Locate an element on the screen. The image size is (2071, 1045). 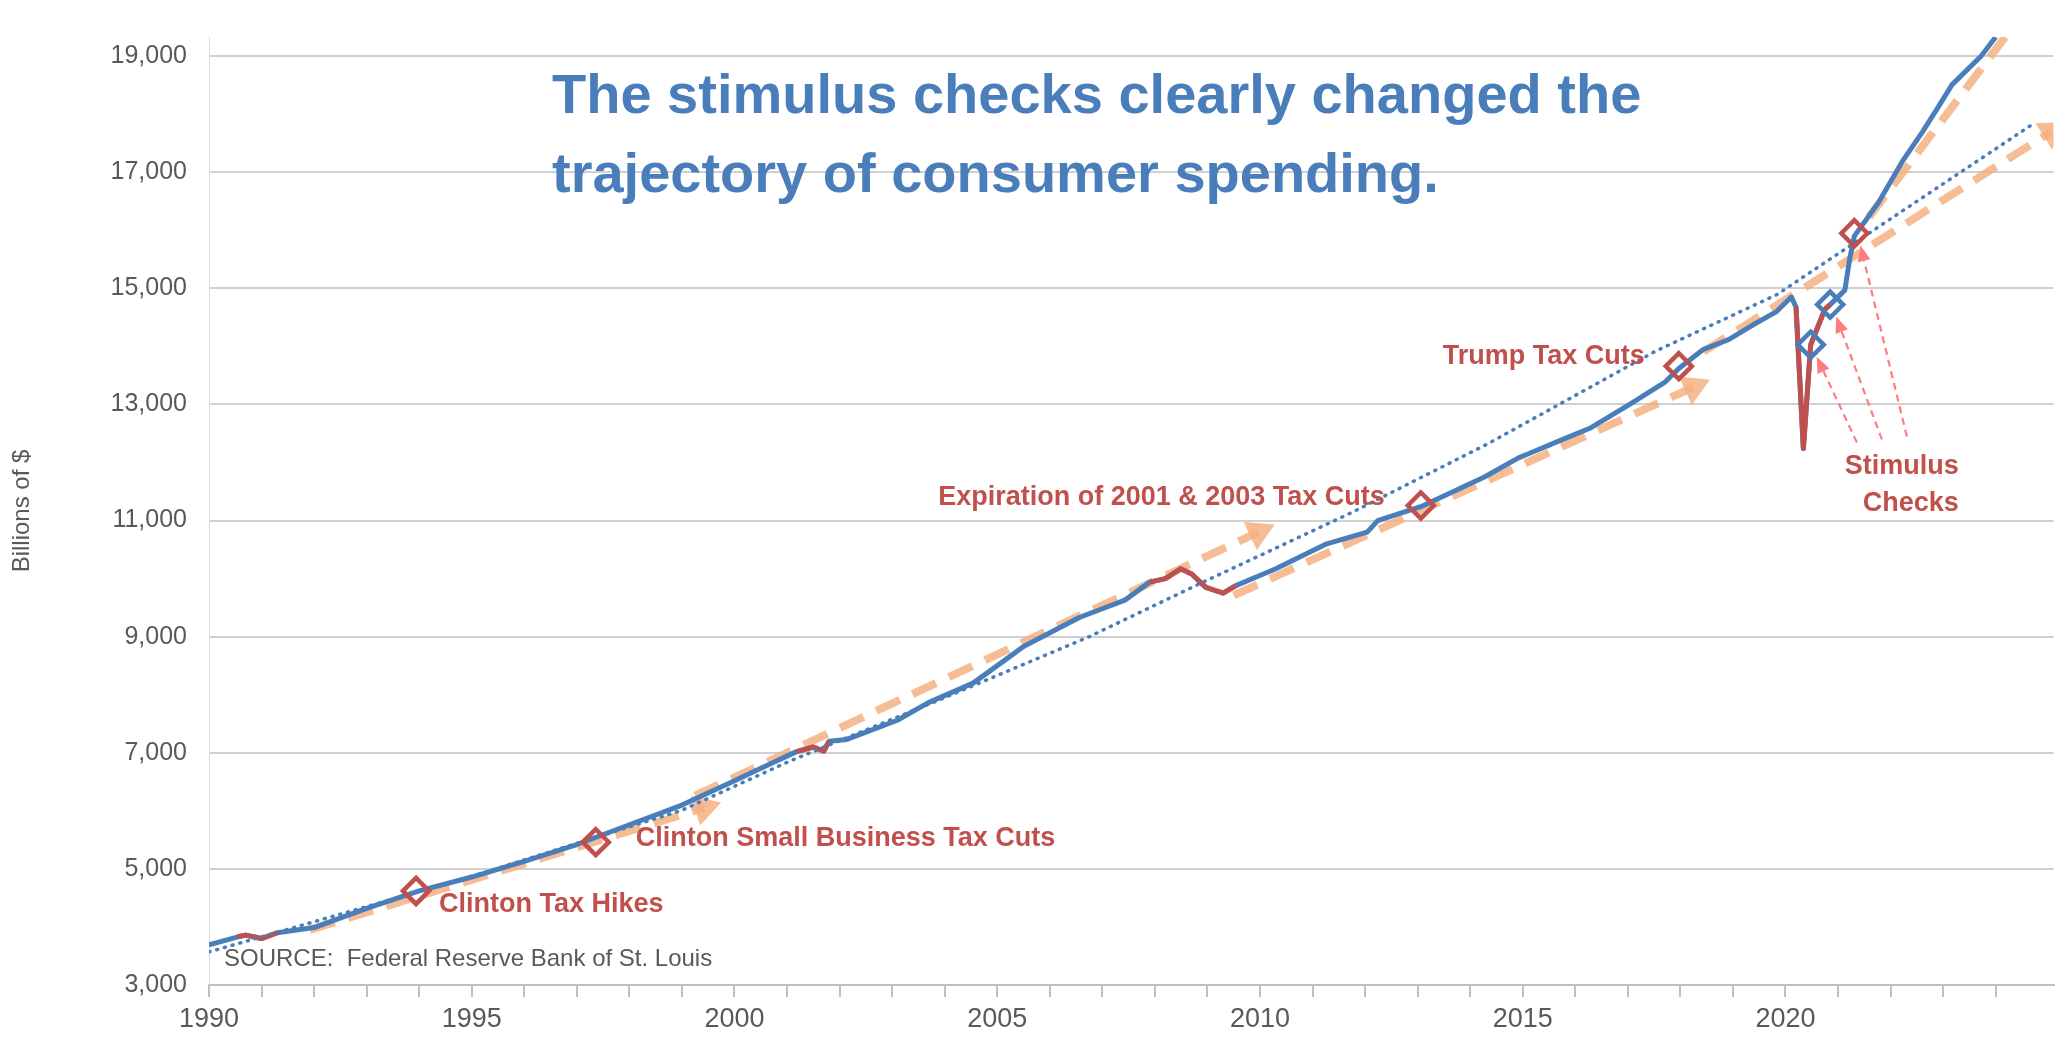
annotation: Trump Tax Cuts is located at coordinates (1543, 354).